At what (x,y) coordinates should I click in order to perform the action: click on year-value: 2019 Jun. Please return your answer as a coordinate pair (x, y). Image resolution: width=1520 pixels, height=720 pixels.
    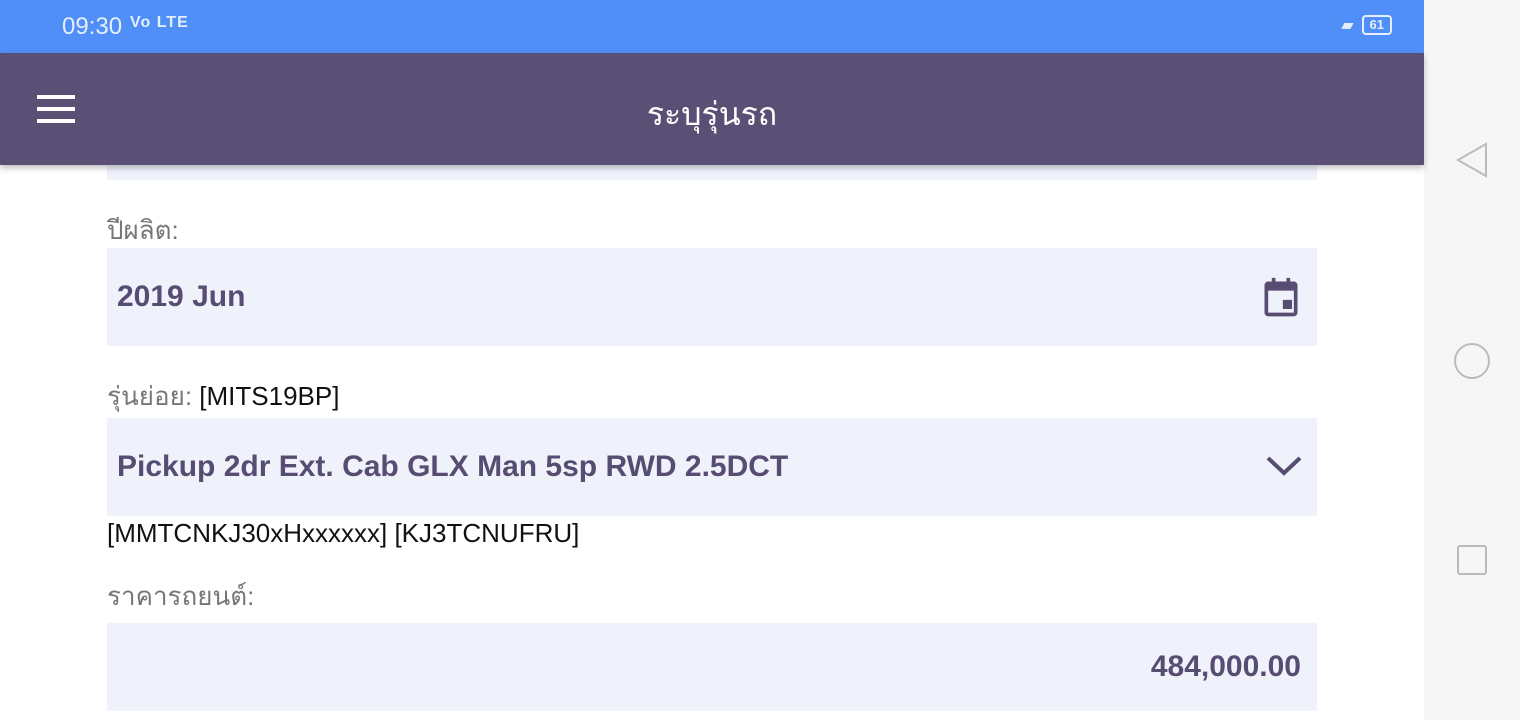
    Looking at the image, I should click on (181, 296).